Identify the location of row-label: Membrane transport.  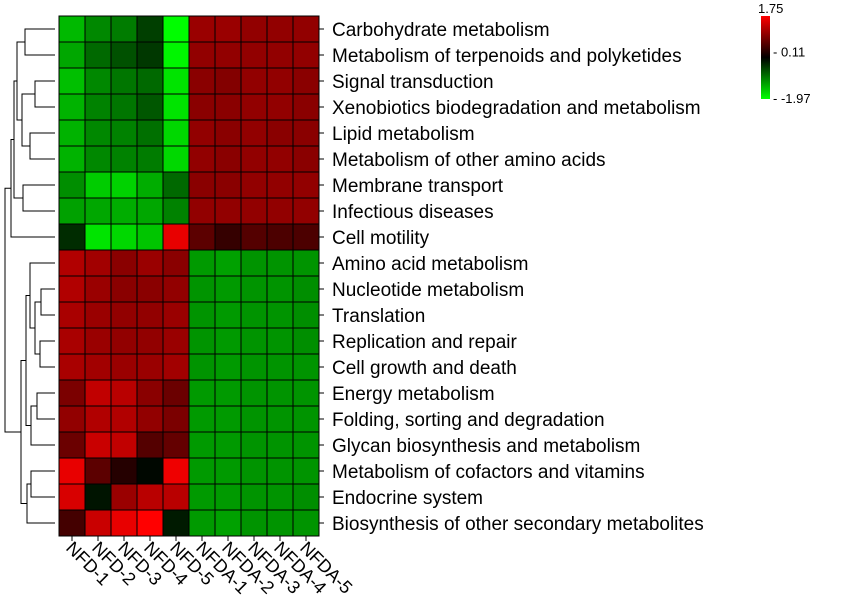
(418, 186).